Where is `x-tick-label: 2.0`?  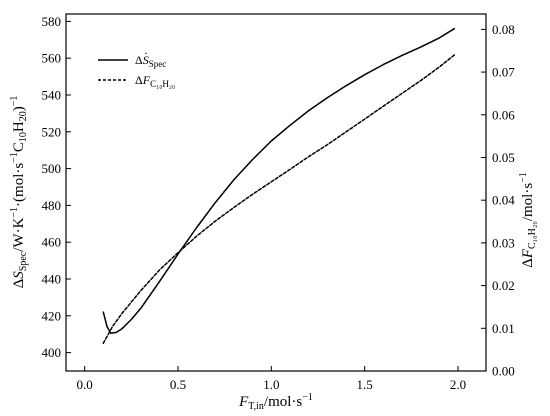
x-tick-label: 2.0 is located at coordinates (458, 384).